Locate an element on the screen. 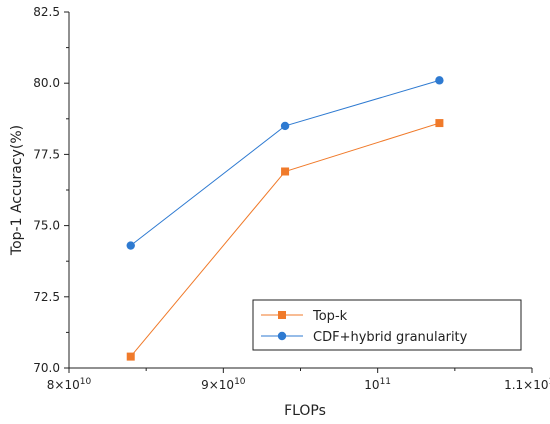 The width and height of the screenshot is (550, 424). y-tick-label: 75.0 is located at coordinates (46, 226).